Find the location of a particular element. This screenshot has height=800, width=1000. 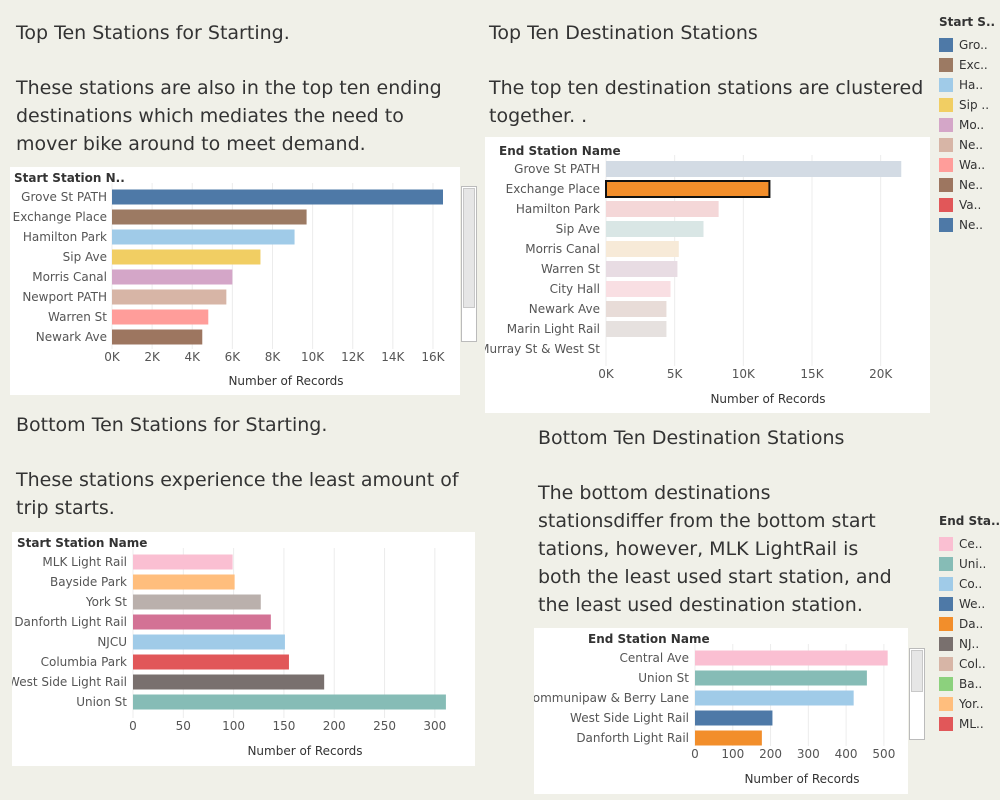

legend-item: Da.. is located at coordinates (969, 624).